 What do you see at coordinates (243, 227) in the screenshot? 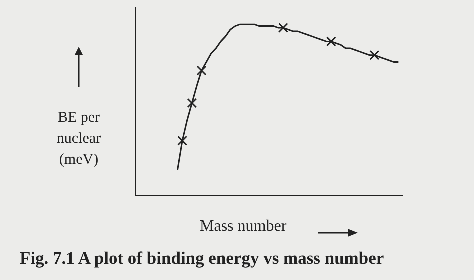
I see `x-axis-title: Mass number` at bounding box center [243, 227].